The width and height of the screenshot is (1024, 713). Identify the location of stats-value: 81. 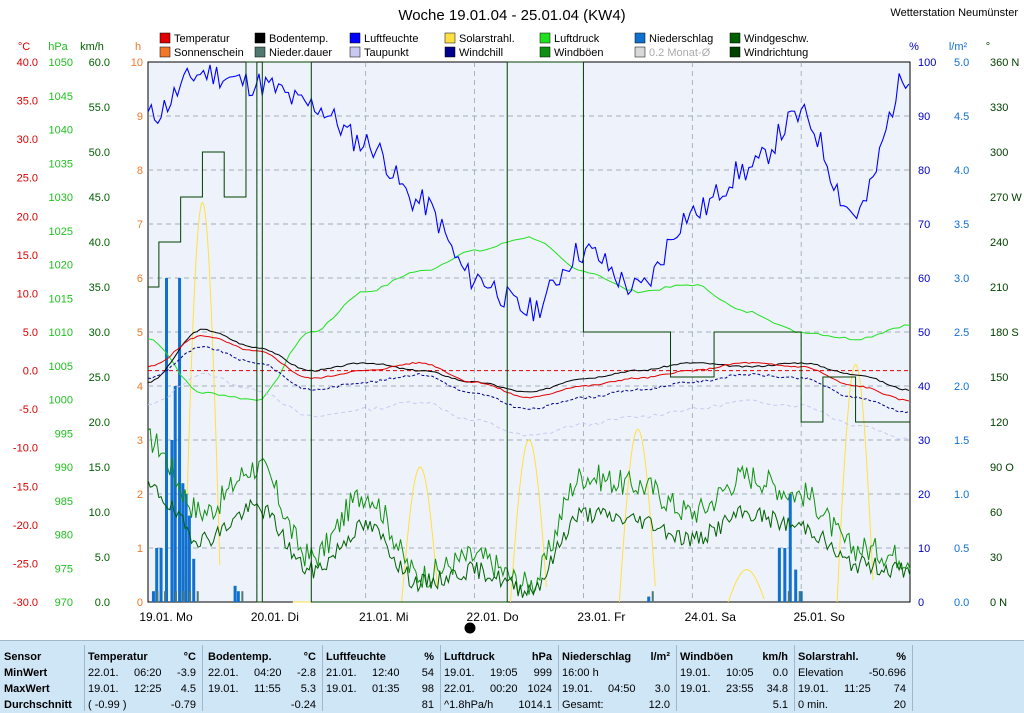
(427, 705).